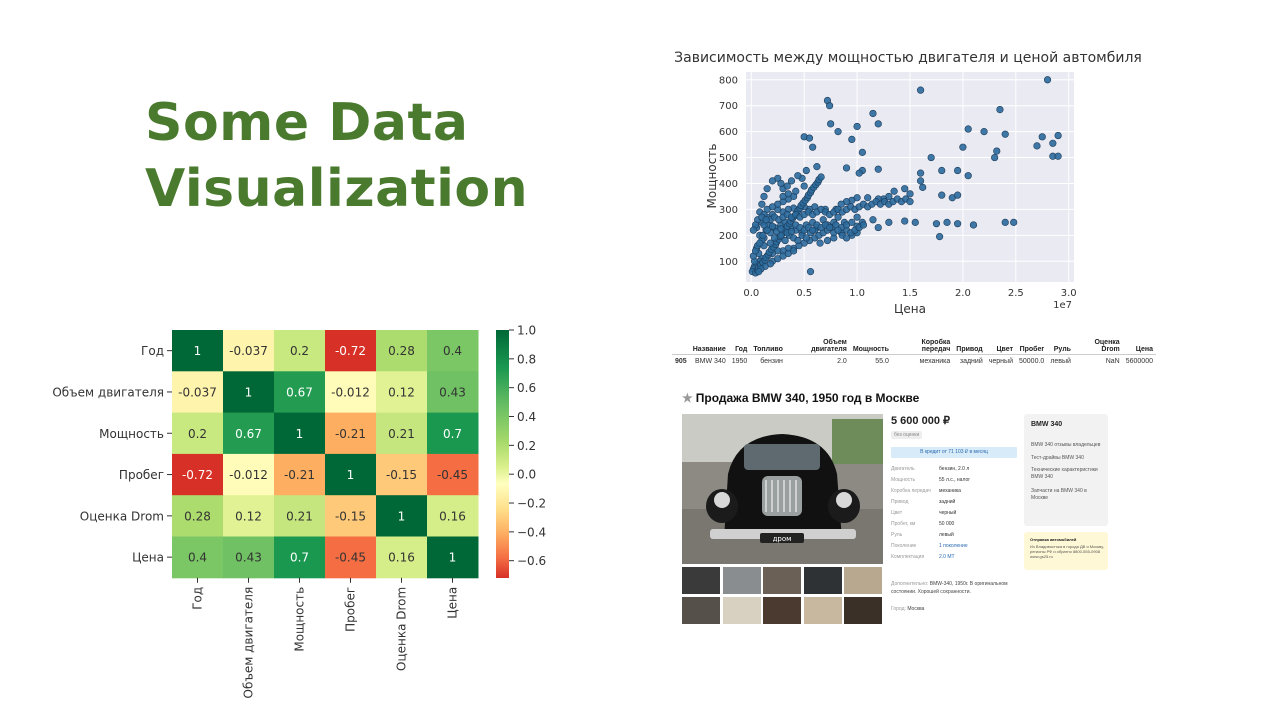 The width and height of the screenshot is (1280, 722). What do you see at coordinates (712, 176) in the screenshot?
I see `scatter-ylabel: Мощность` at bounding box center [712, 176].